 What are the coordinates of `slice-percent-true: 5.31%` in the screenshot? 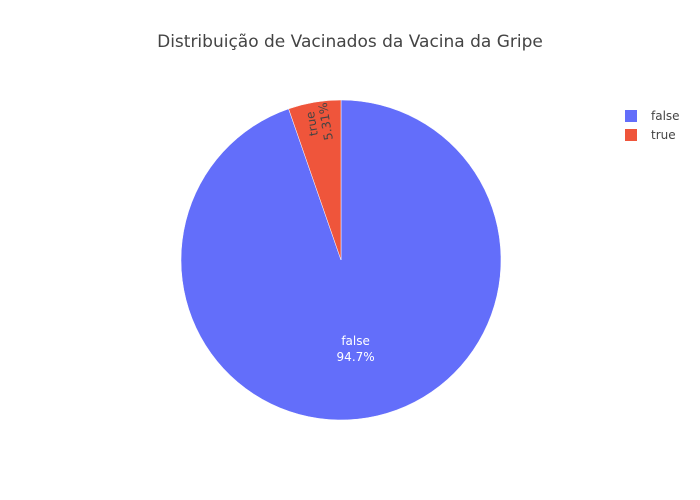 It's located at (326, 121).